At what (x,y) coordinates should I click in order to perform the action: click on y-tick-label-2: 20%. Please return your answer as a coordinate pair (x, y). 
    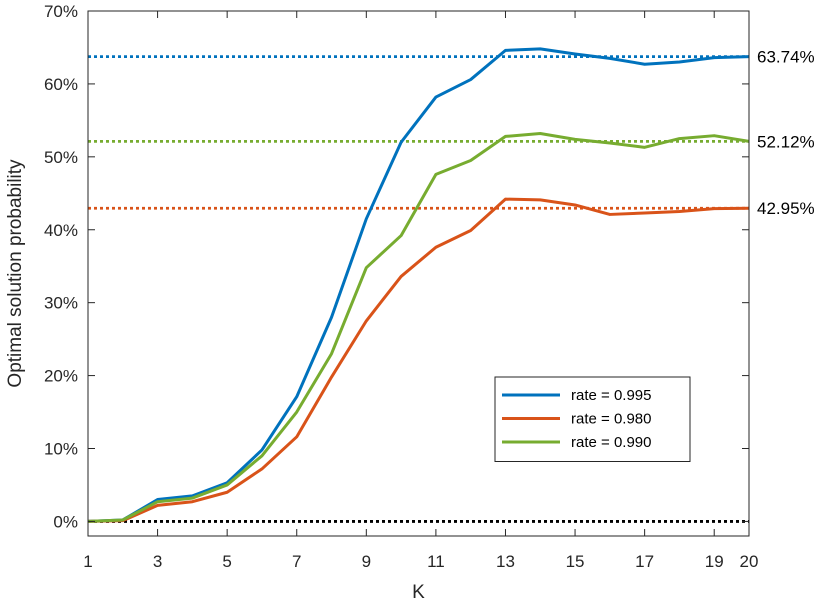
    Looking at the image, I should click on (61, 376).